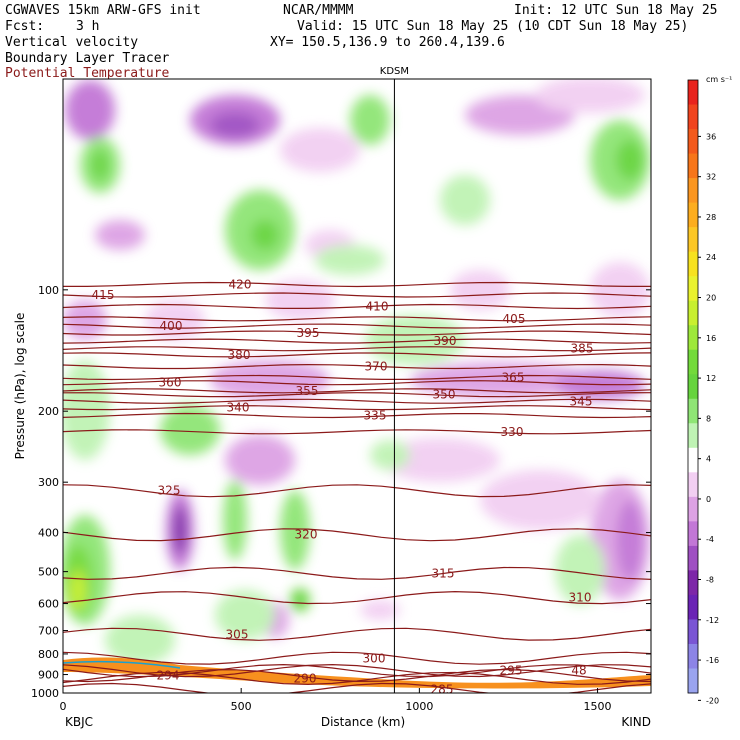 The image size is (740, 740). What do you see at coordinates (363, 722) in the screenshot?
I see `x-axis-label: Distance (km)` at bounding box center [363, 722].